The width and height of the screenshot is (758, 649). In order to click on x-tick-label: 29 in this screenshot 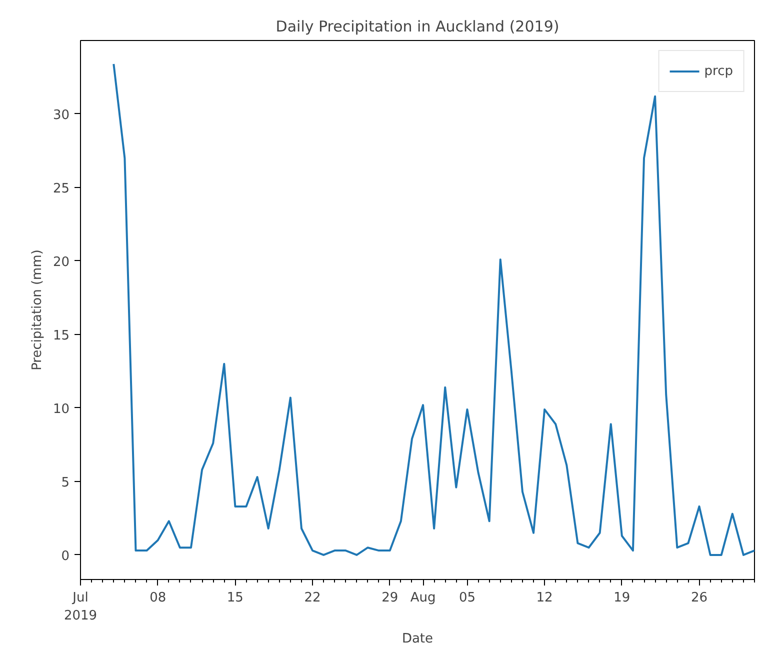, I will do `click(390, 598)`.